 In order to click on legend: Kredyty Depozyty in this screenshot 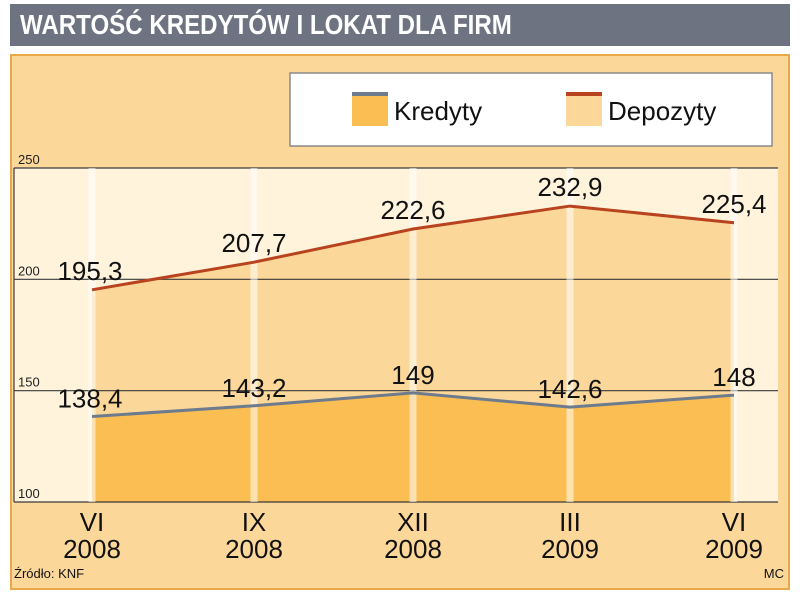, I will do `click(531, 109)`.